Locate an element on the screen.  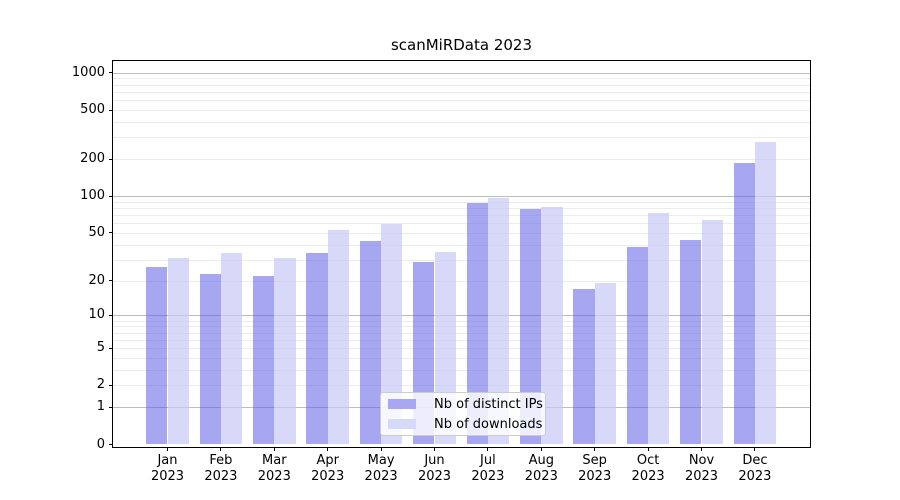
y-tick-label: 10 is located at coordinates (96, 315).